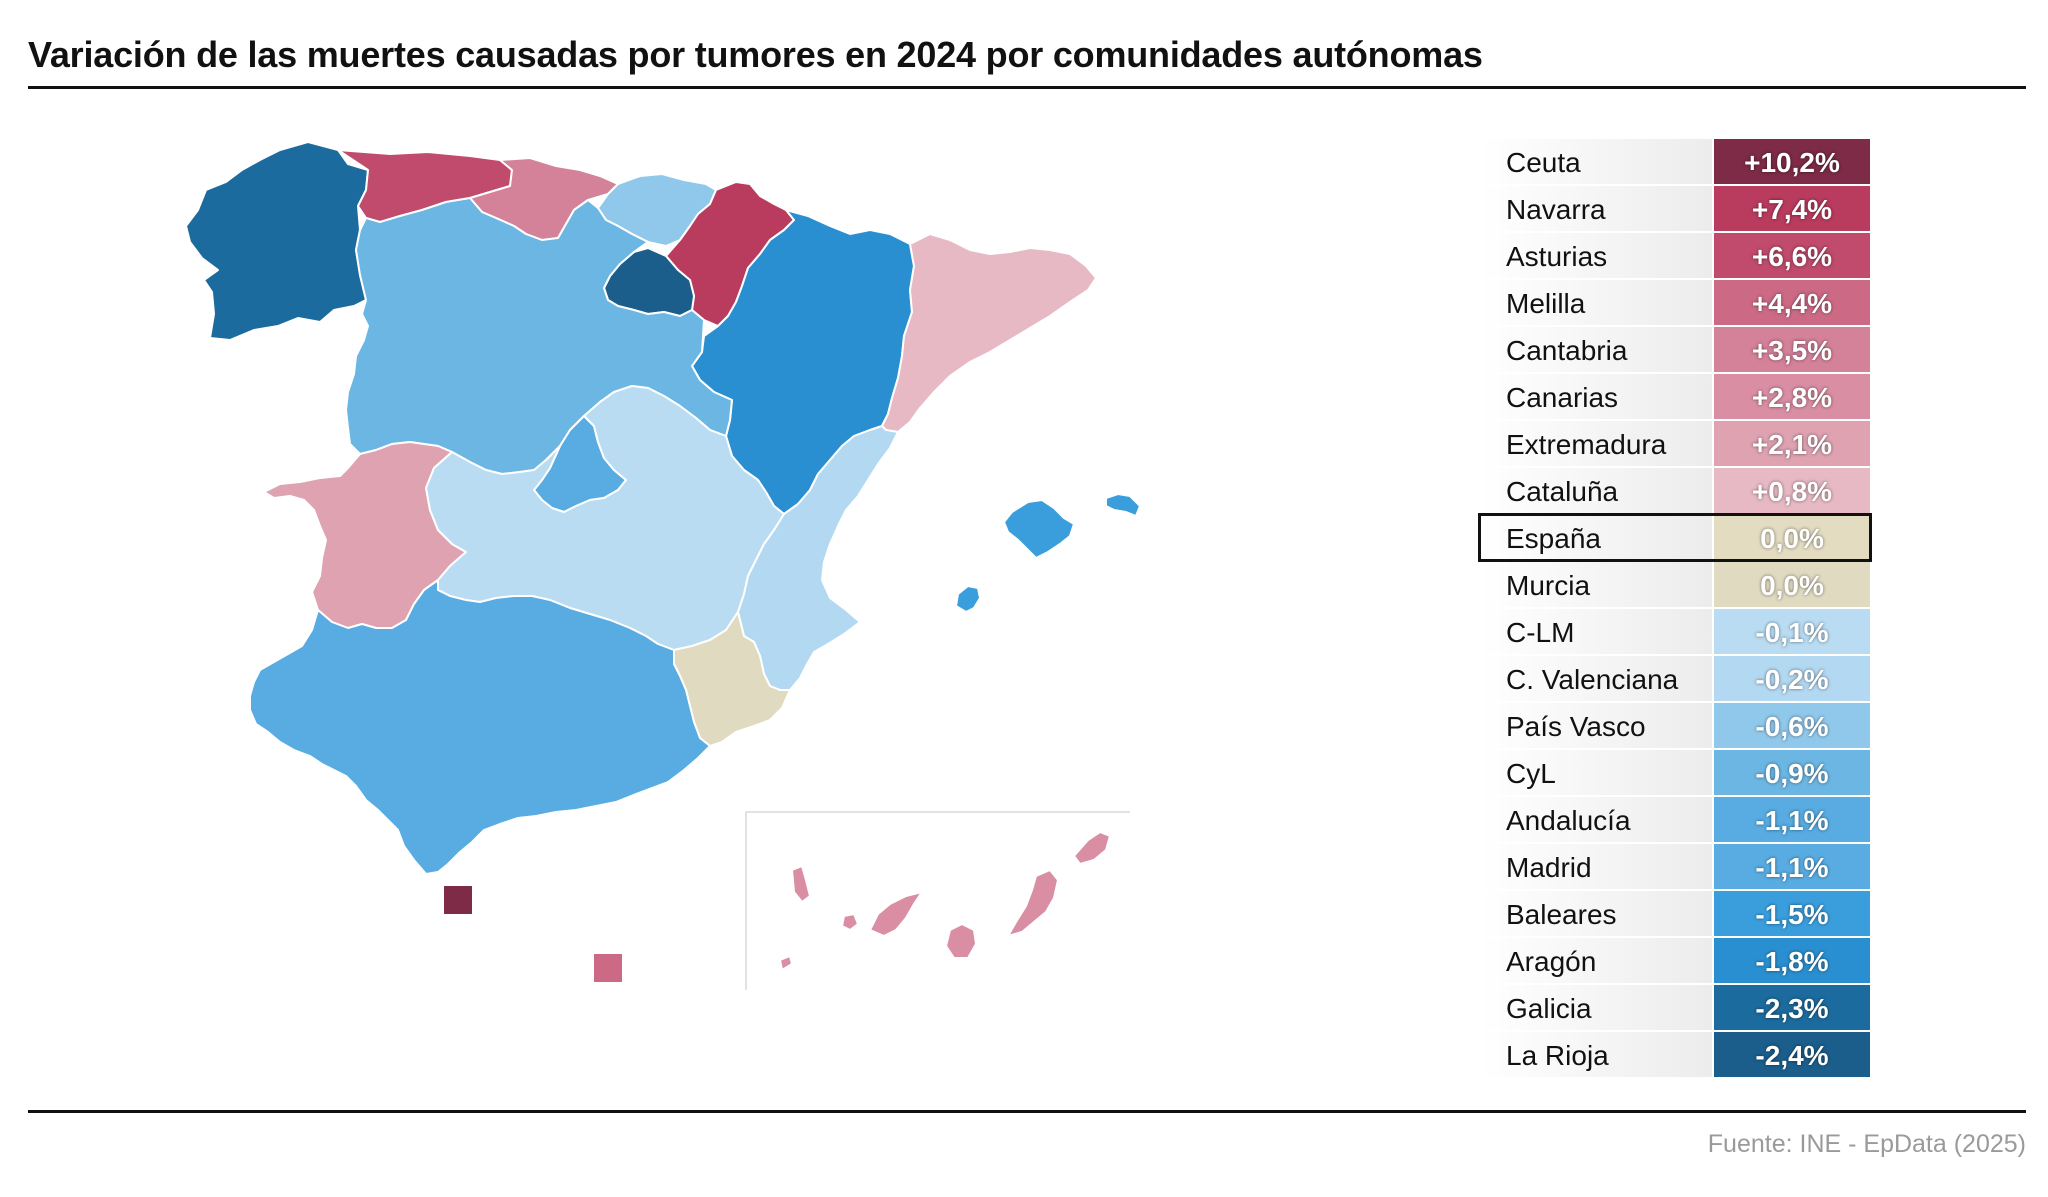 The width and height of the screenshot is (2048, 1197). Describe the element at coordinates (1596, 302) in the screenshot. I see `region-name: Melilla` at that location.